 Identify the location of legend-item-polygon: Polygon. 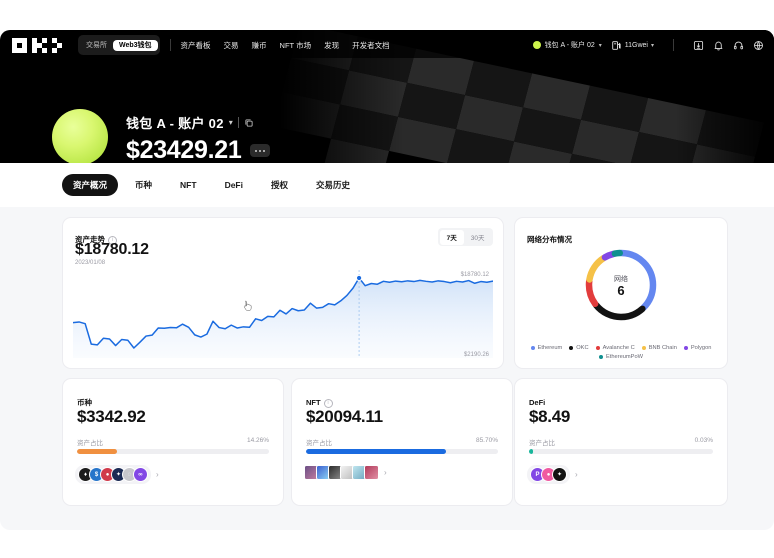
(697, 348).